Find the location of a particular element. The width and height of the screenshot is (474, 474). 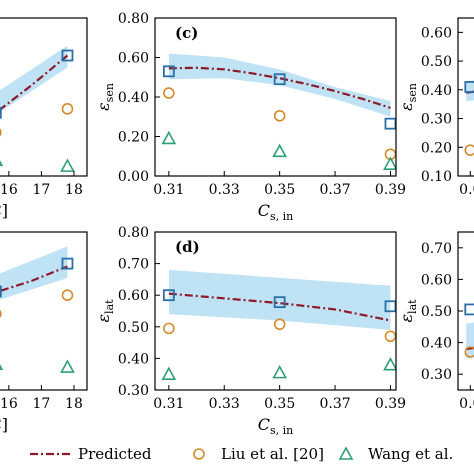

y-tick-label: 0.10 is located at coordinates (436, 177).